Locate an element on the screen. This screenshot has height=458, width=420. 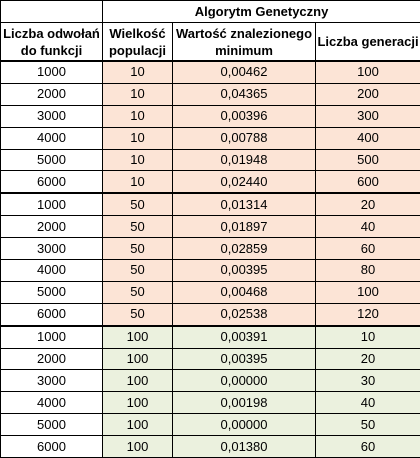
cell-generations: 30 is located at coordinates (368, 381).